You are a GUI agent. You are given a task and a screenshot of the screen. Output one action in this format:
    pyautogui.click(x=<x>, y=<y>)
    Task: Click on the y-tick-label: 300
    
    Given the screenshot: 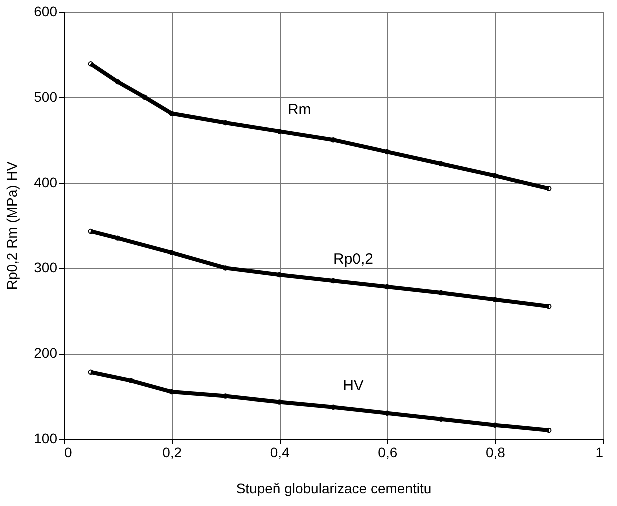 What is the action you would take?
    pyautogui.click(x=46, y=268)
    